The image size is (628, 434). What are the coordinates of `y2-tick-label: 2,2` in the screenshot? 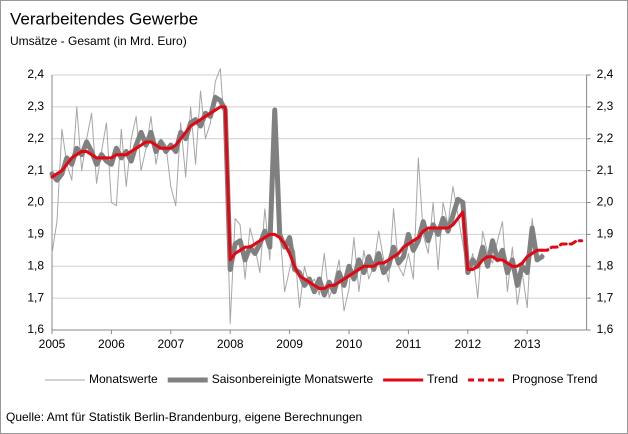 It's located at (605, 138).